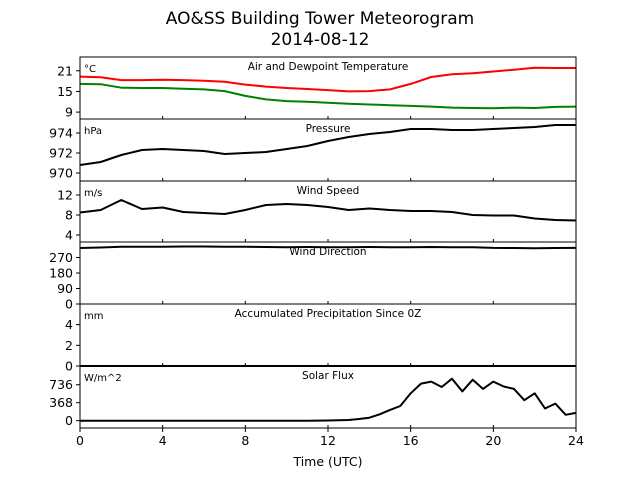  What do you see at coordinates (69, 420) in the screenshot?
I see `y-tick-label-solar_flux: 0` at bounding box center [69, 420].